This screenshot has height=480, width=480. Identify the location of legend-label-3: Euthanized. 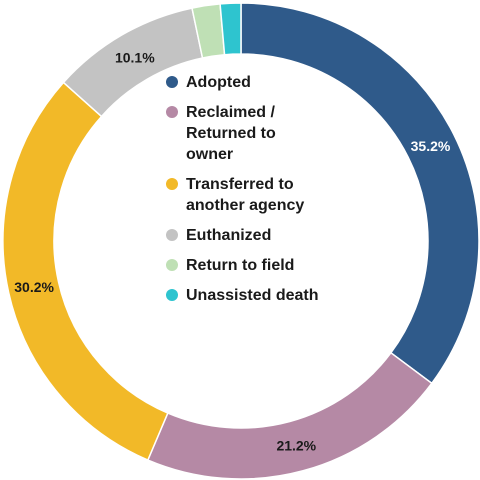
(228, 235).